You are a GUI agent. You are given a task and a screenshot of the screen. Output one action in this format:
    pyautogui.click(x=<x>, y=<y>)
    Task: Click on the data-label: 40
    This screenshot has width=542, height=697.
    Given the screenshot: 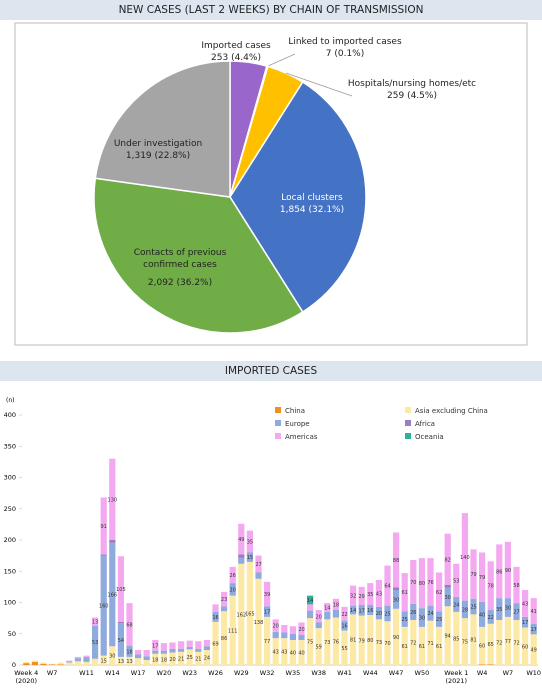 What is the action you would take?
    pyautogui.click(x=293, y=654)
    